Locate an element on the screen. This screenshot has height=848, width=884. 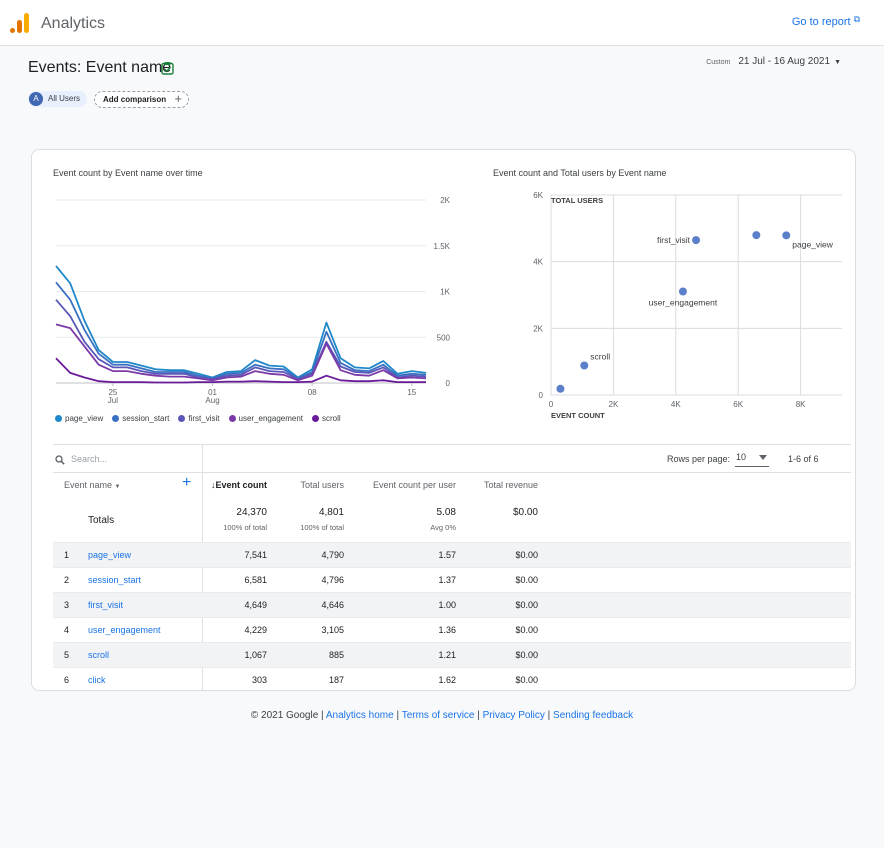
line-chart-title: Event count by Event name over time is located at coordinates (128, 173).